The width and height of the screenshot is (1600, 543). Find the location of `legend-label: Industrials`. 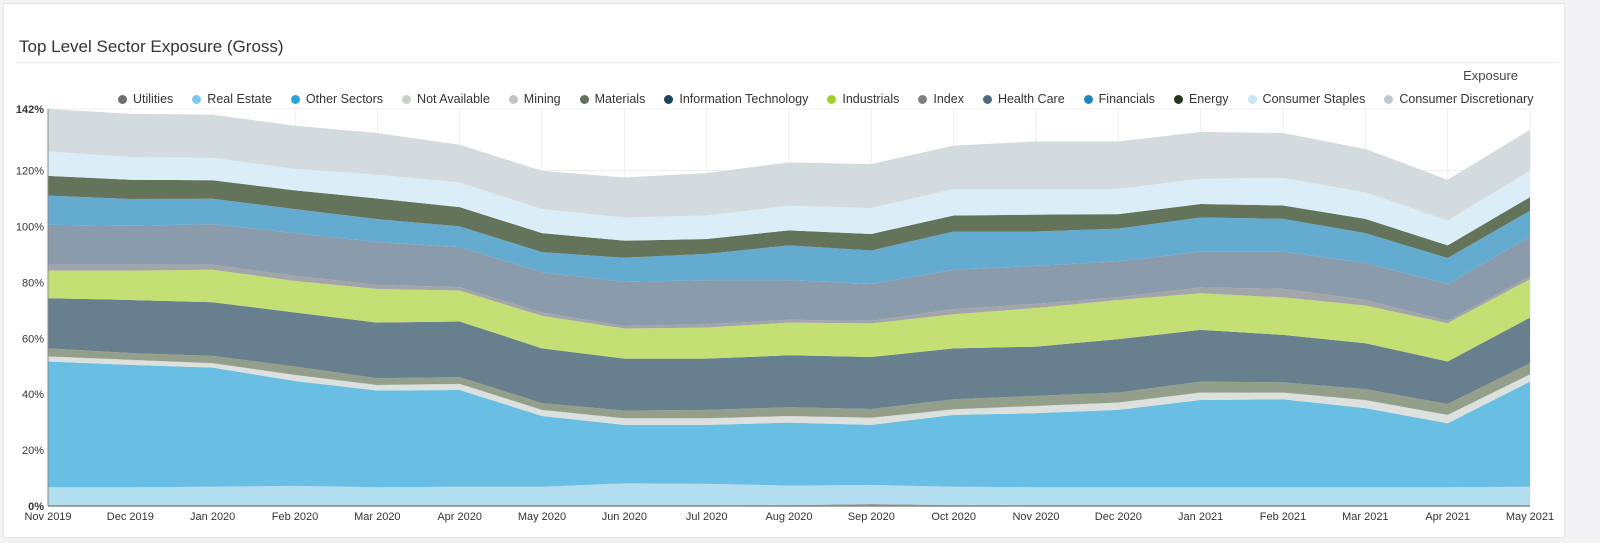

legend-label: Industrials is located at coordinates (871, 99).